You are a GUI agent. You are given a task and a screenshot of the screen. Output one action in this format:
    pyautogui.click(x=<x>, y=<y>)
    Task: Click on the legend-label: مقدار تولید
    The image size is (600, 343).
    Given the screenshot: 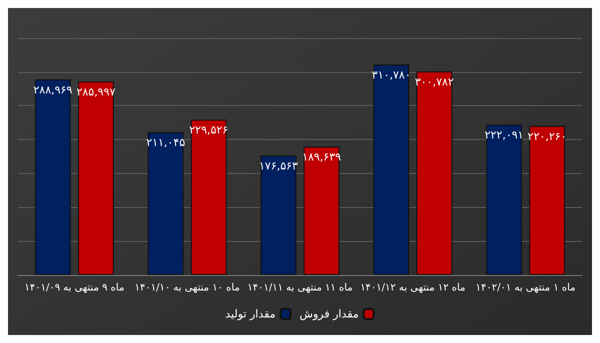 What is the action you would take?
    pyautogui.click(x=250, y=314)
    